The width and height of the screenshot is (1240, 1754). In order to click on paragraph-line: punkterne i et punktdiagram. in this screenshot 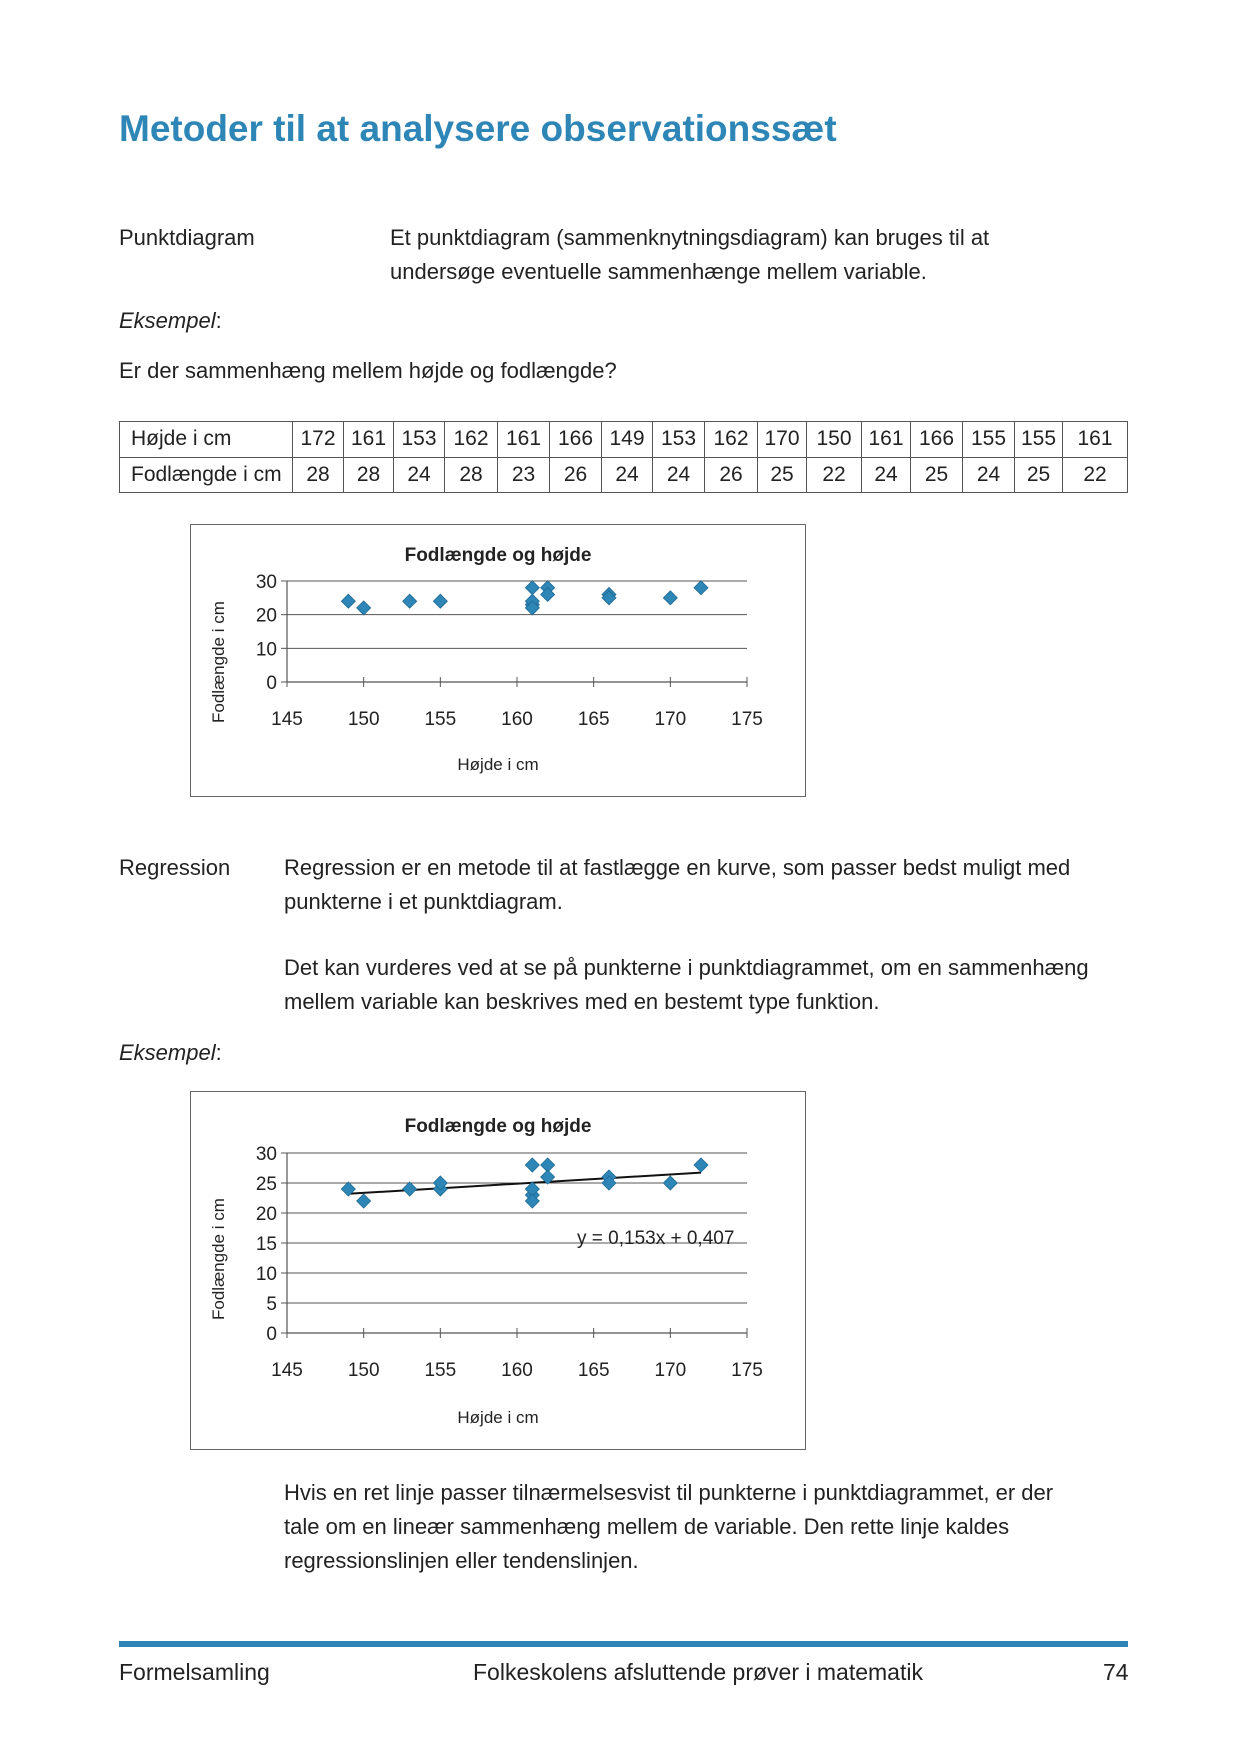, I will do `click(423, 901)`.